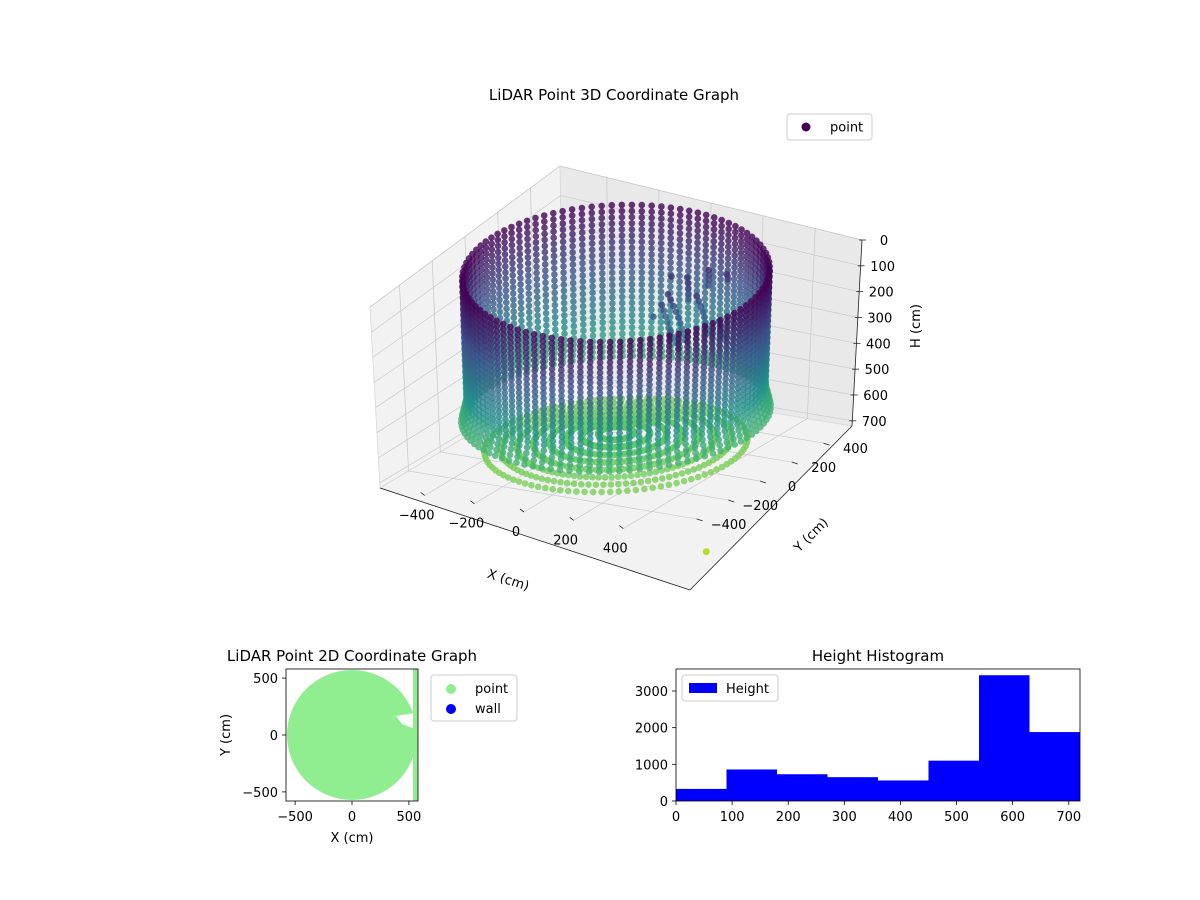 The image size is (1200, 900). What do you see at coordinates (616, 236) in the screenshot?
I see `grid-line-z` at bounding box center [616, 236].